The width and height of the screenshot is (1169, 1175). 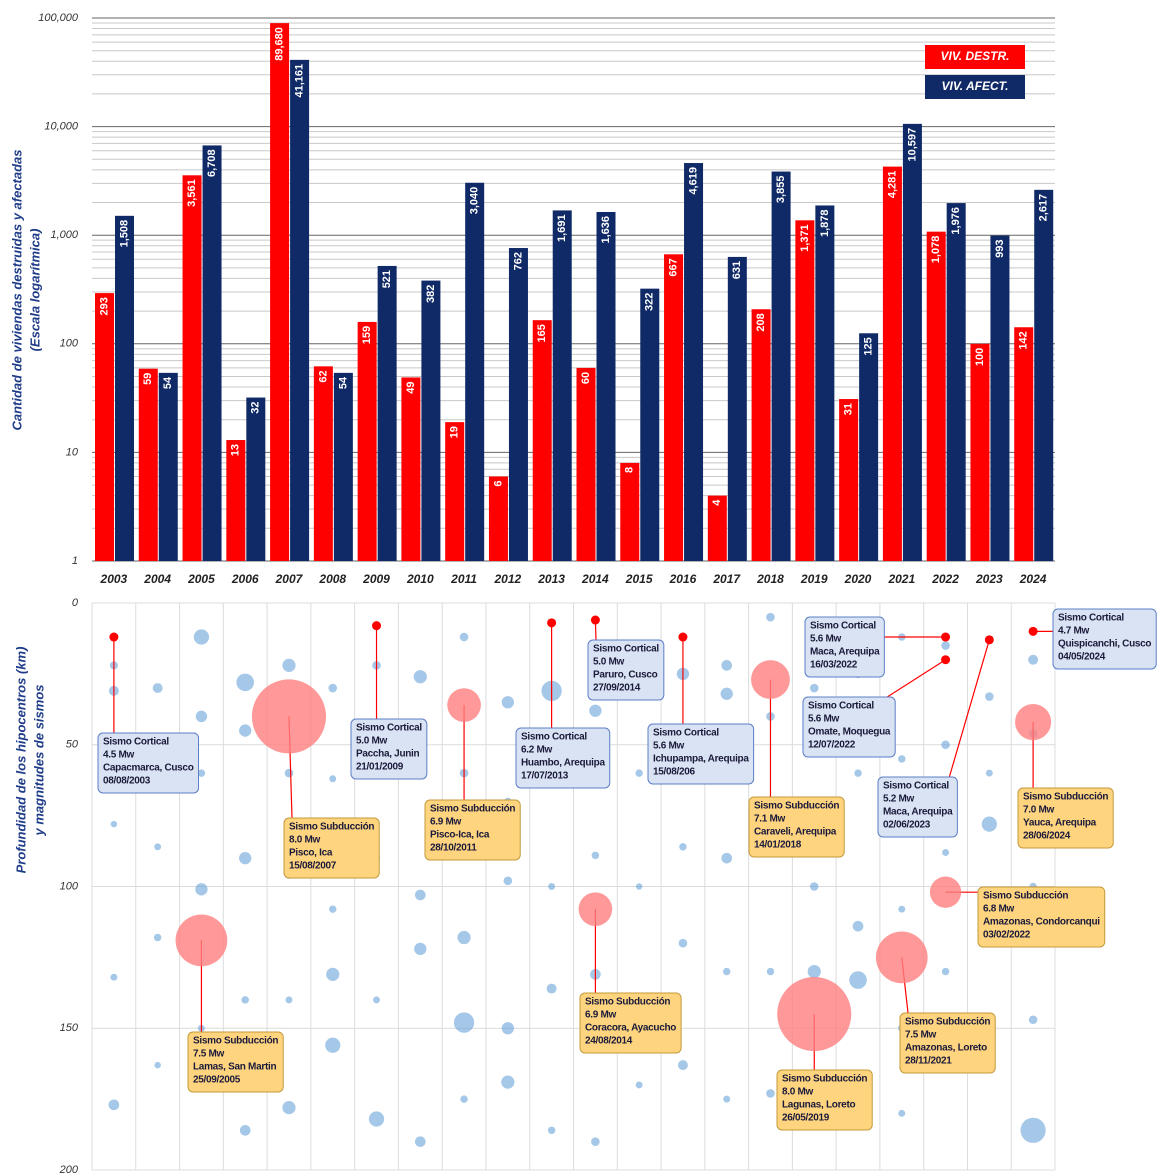 What do you see at coordinates (826, 639) in the screenshot?
I see `annotation-text: 5.6 Mw` at bounding box center [826, 639].